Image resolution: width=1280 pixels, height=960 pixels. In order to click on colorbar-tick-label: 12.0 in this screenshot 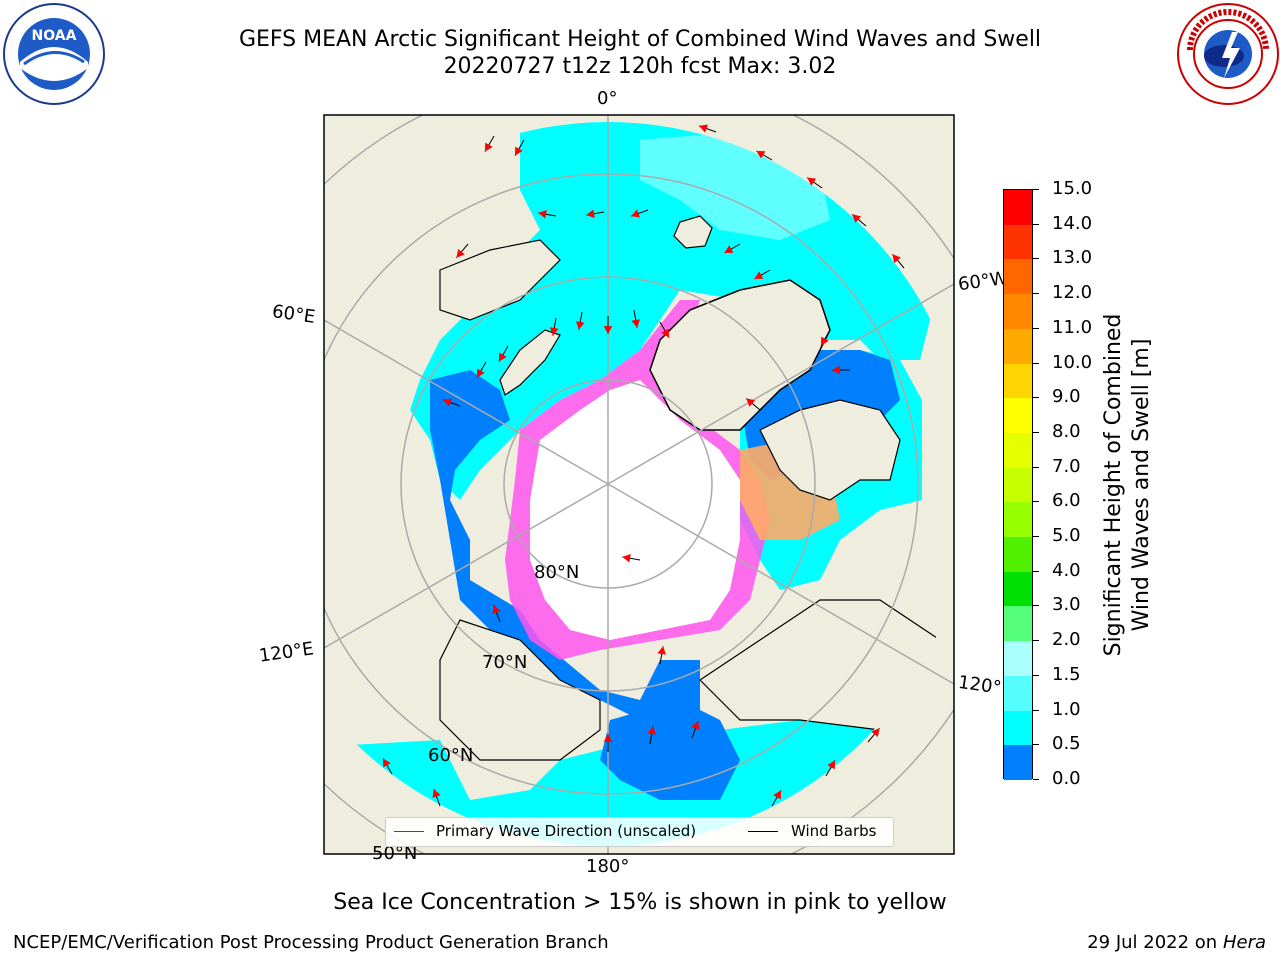, I will do `click(1072, 293)`.